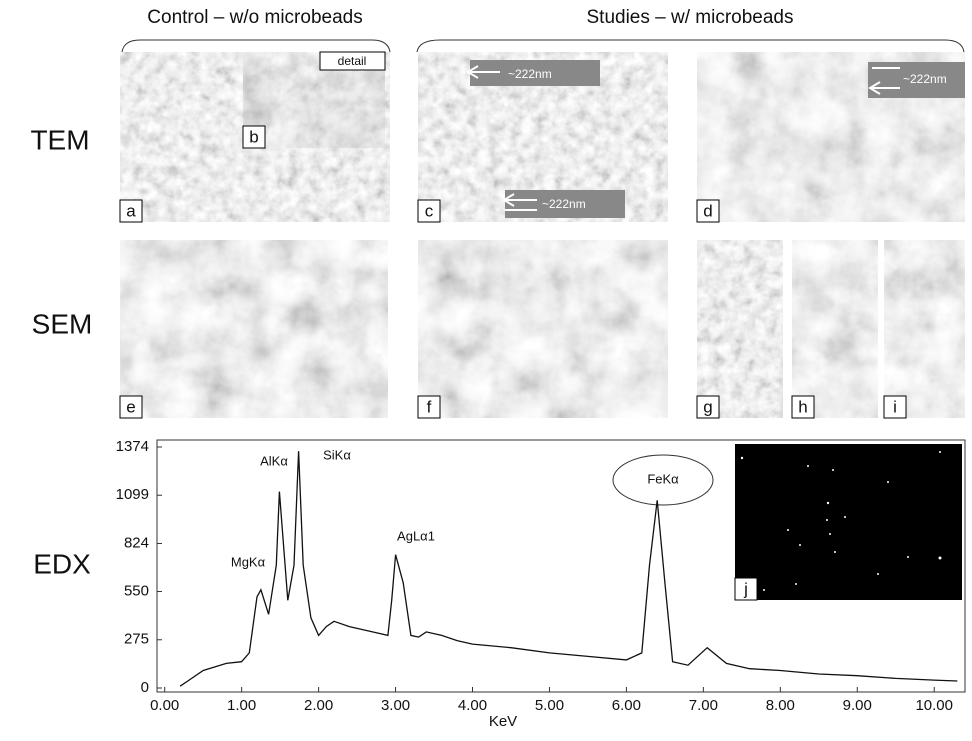 The width and height of the screenshot is (972, 741). What do you see at coordinates (416, 535) in the screenshot?
I see `peak-label: AgLα1` at bounding box center [416, 535].